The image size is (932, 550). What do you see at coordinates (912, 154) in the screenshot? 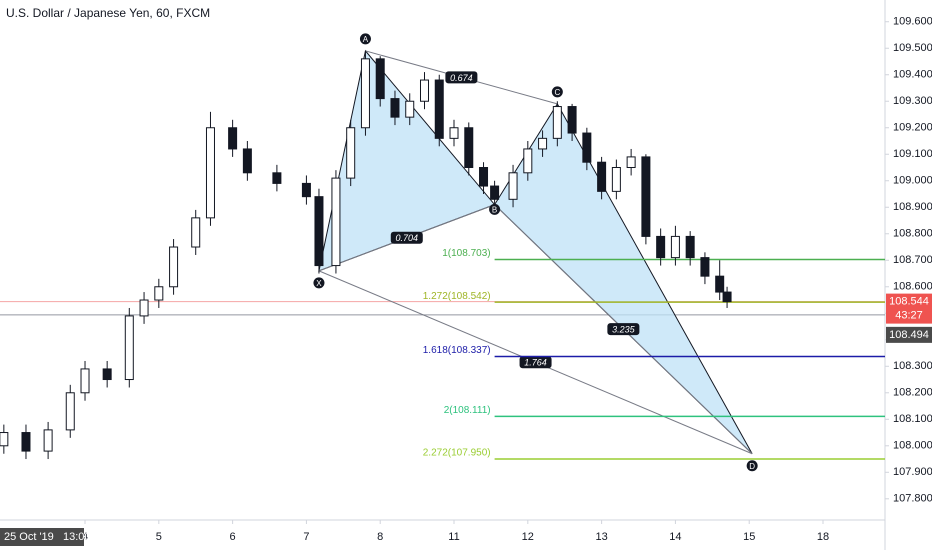
I see `y-tick-label: 109.100` at bounding box center [912, 154].